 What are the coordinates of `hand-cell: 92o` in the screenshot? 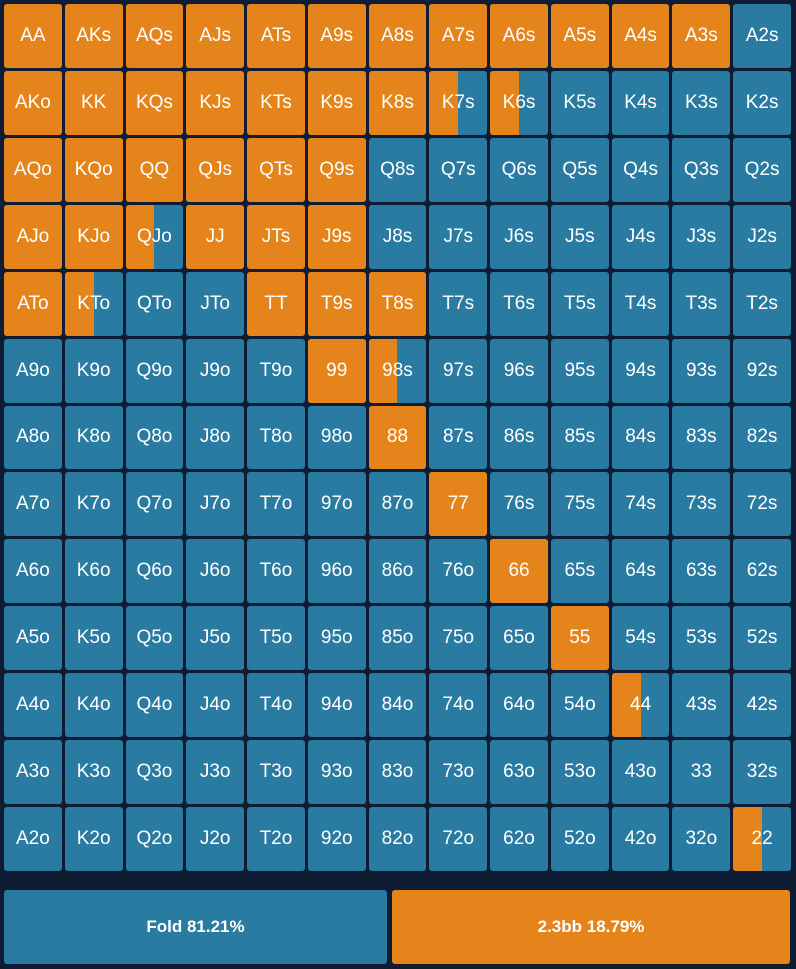 It's located at (336, 839).